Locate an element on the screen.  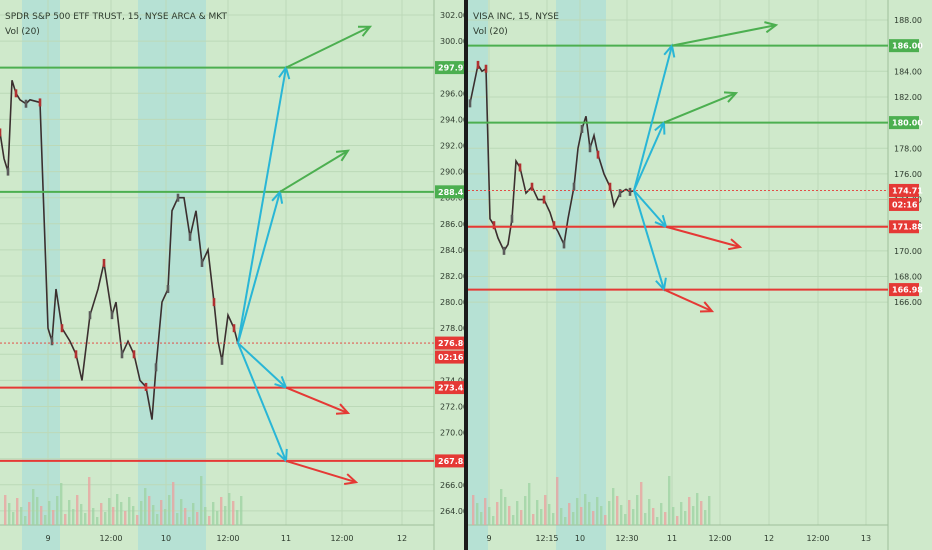
time-axis-tick-label: 12 is located at coordinates (769, 538).